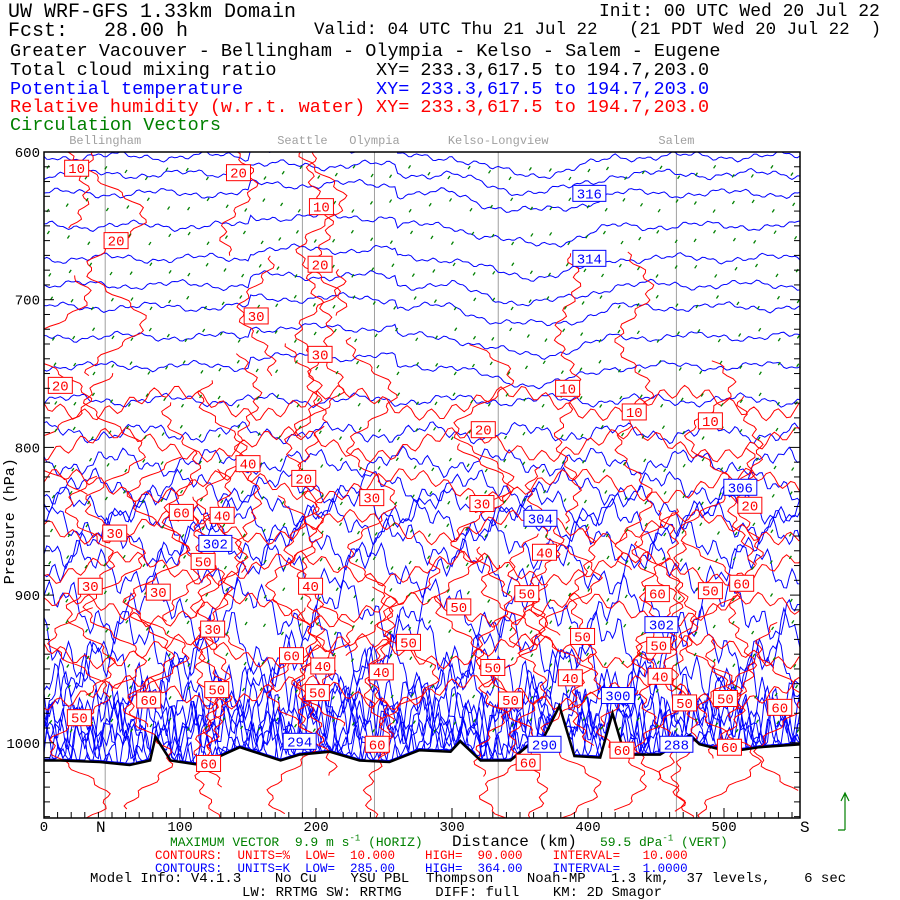  What do you see at coordinates (664, 841) in the screenshot?
I see `vert-vector-label: 59.5 dPa-1 (VERT)` at bounding box center [664, 841].